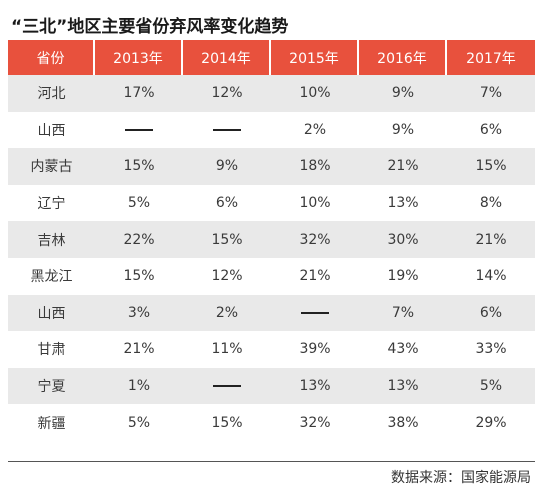 The image size is (543, 491). Describe the element at coordinates (403, 239) in the screenshot. I see `rate-cell: 30%` at that location.